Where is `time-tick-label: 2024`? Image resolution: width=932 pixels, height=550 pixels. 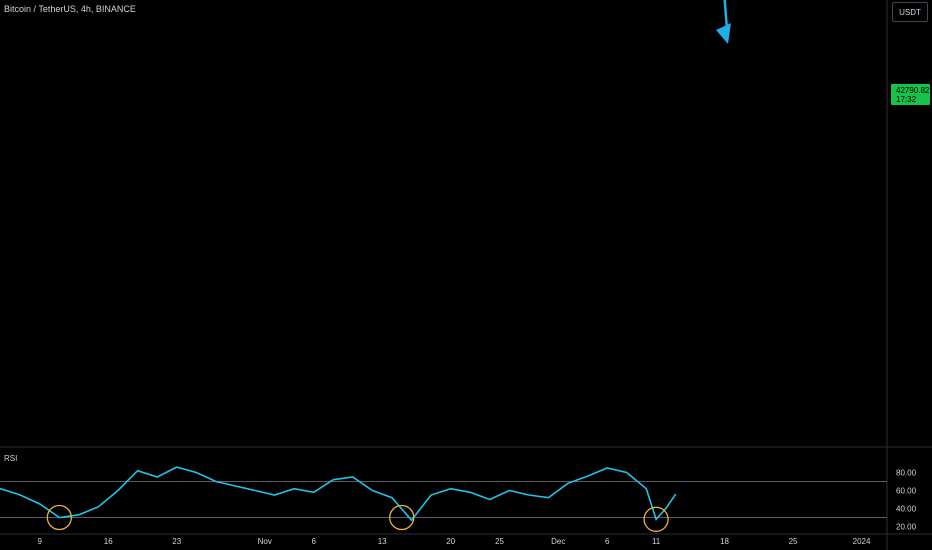
time-tick-label: 2024 is located at coordinates (862, 541).